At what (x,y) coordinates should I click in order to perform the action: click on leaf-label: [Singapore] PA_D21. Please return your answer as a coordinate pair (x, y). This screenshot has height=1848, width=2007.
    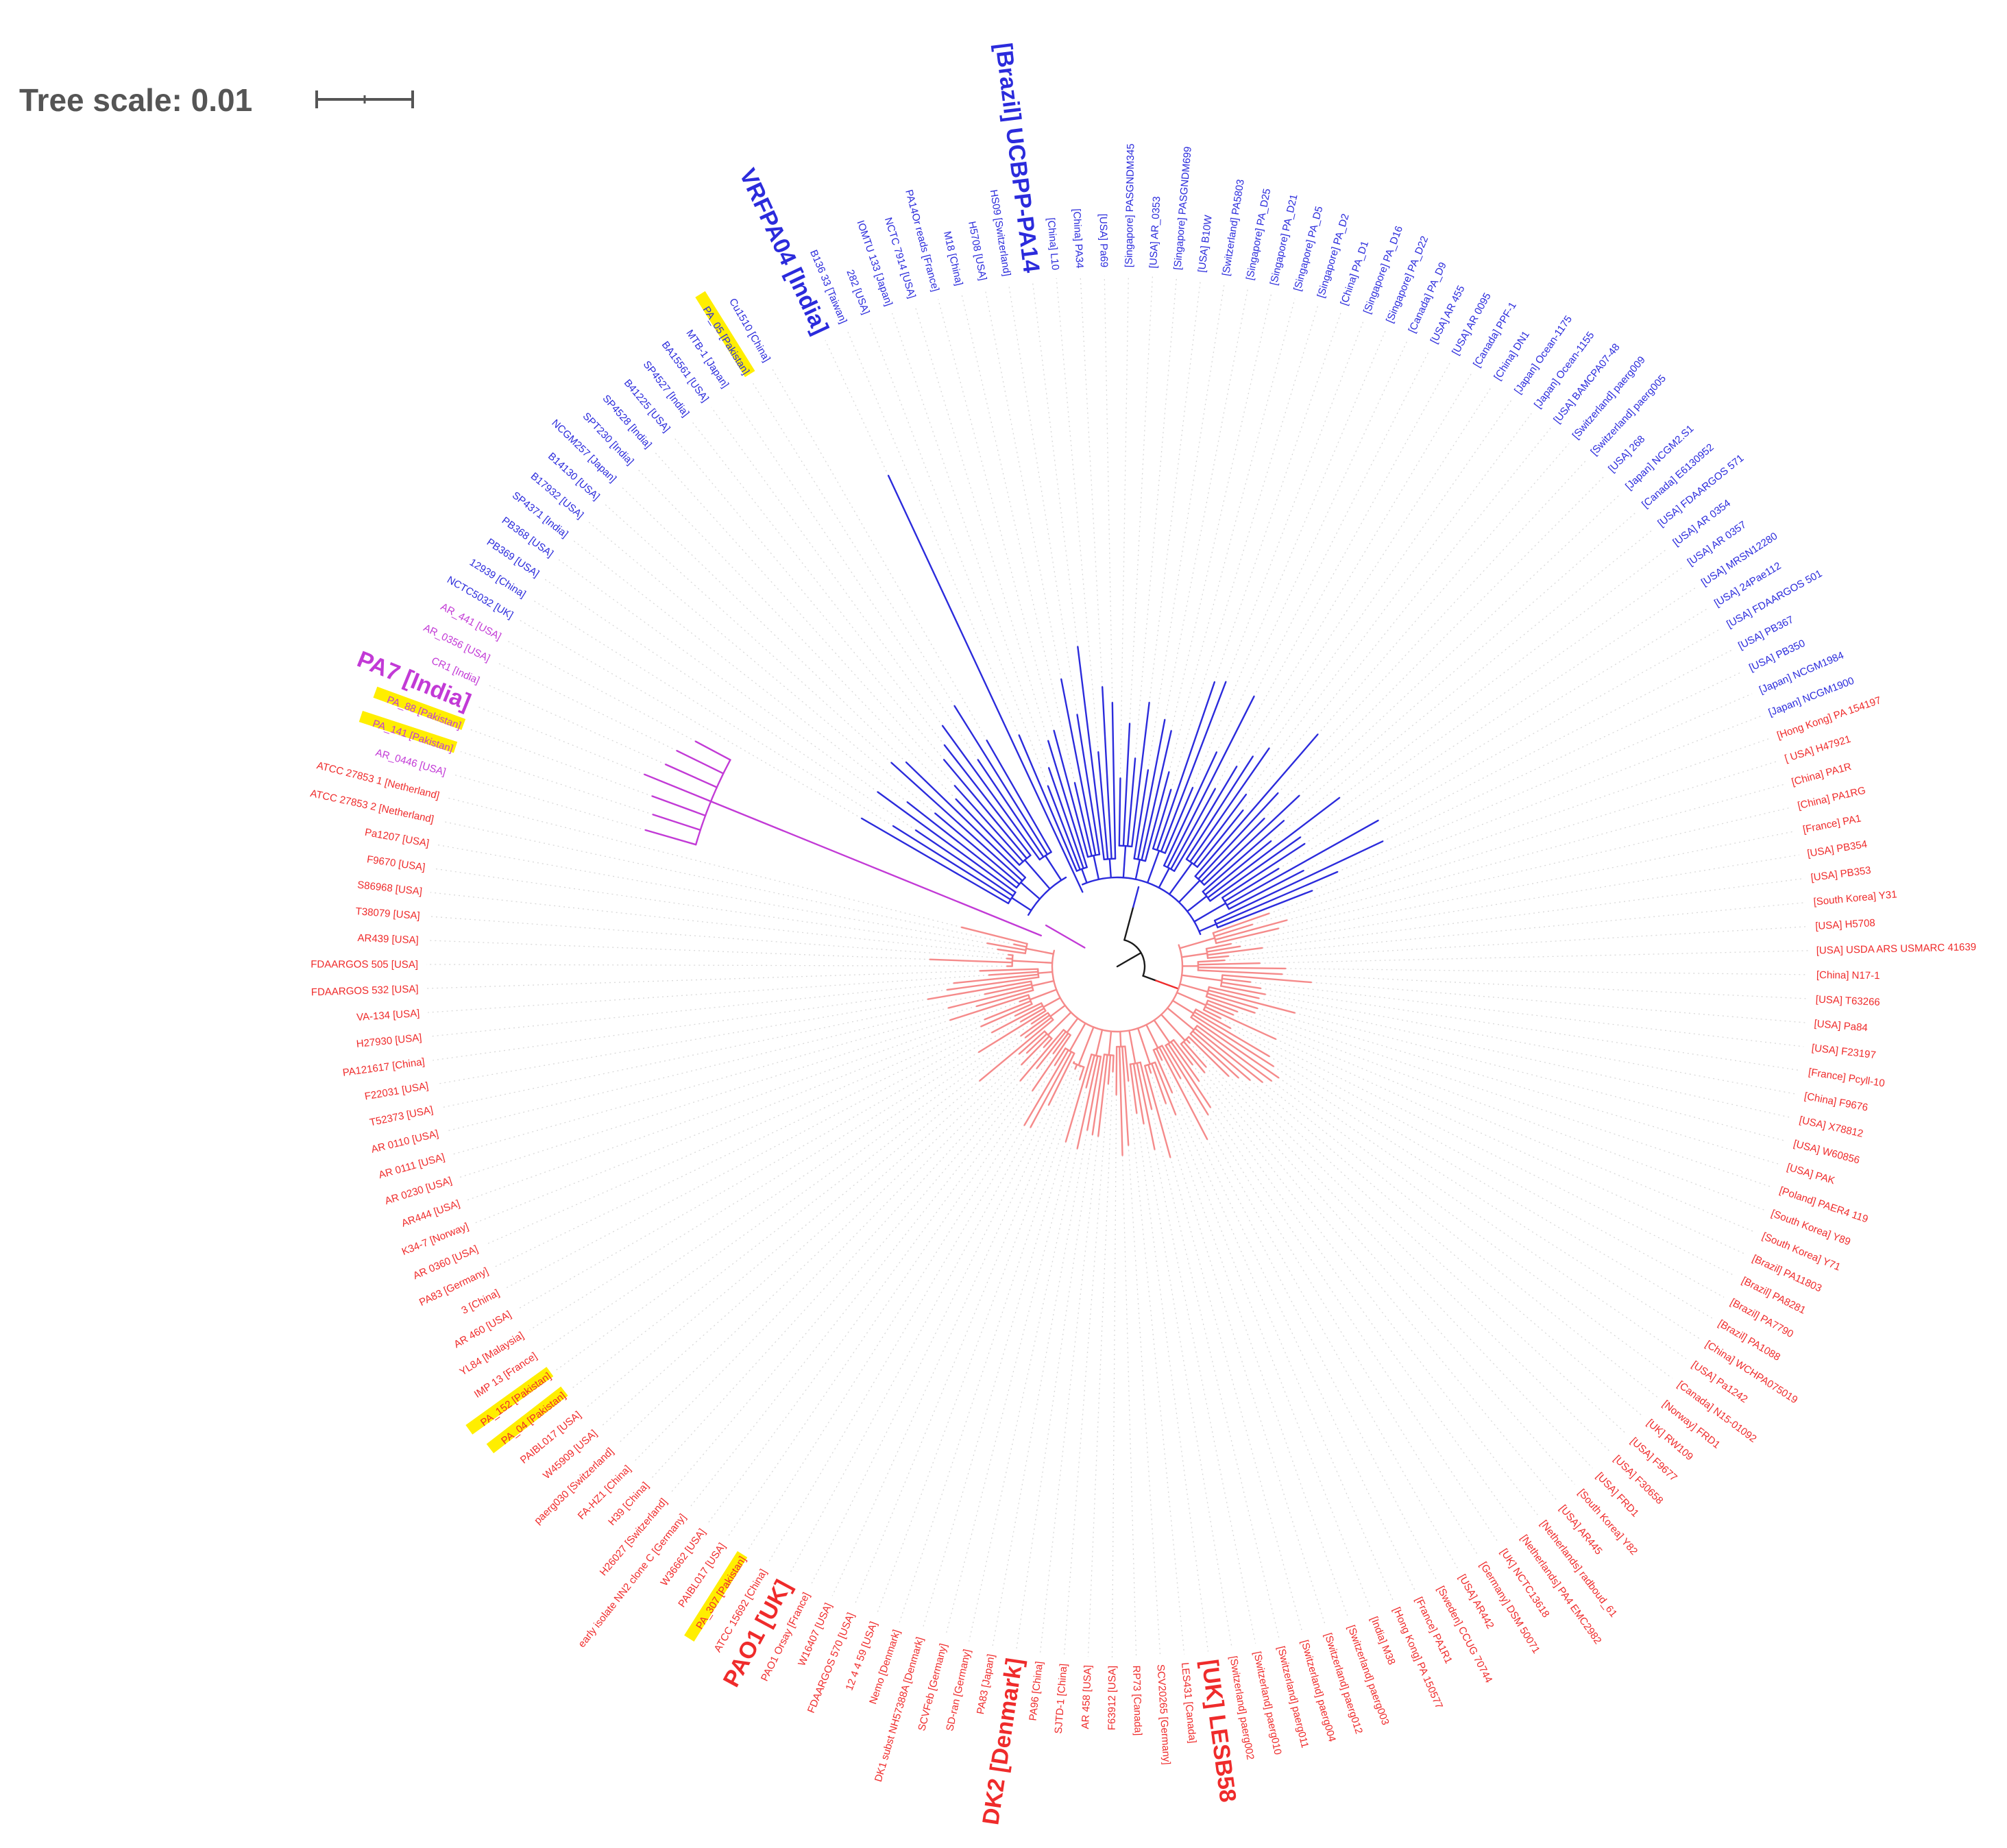
    Looking at the image, I should click on (1284, 240).